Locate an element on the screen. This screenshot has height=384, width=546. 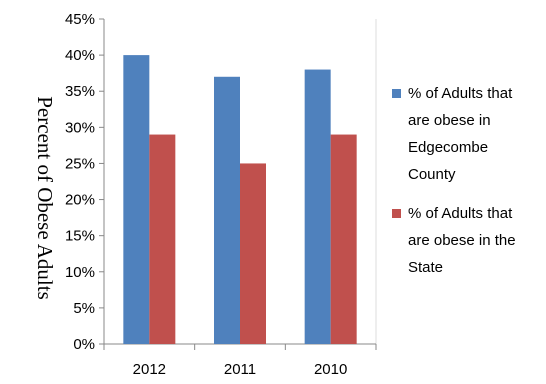
y-tick-label: 5% is located at coordinates (84, 308).